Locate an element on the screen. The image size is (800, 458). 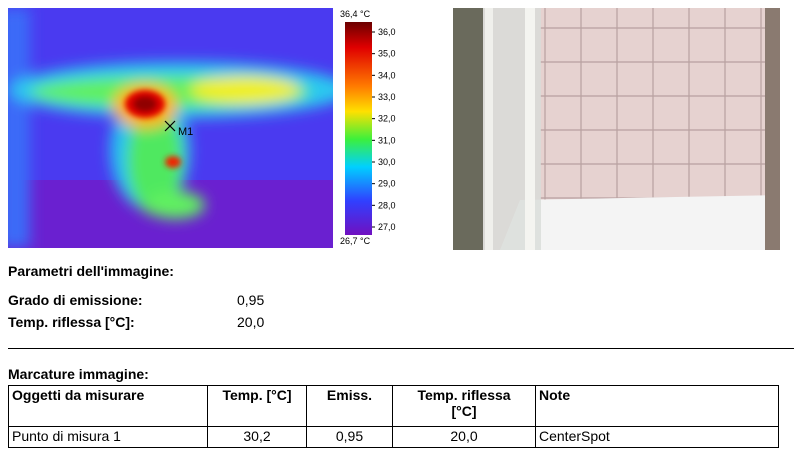
header-cell: Emiss. is located at coordinates (349, 406).